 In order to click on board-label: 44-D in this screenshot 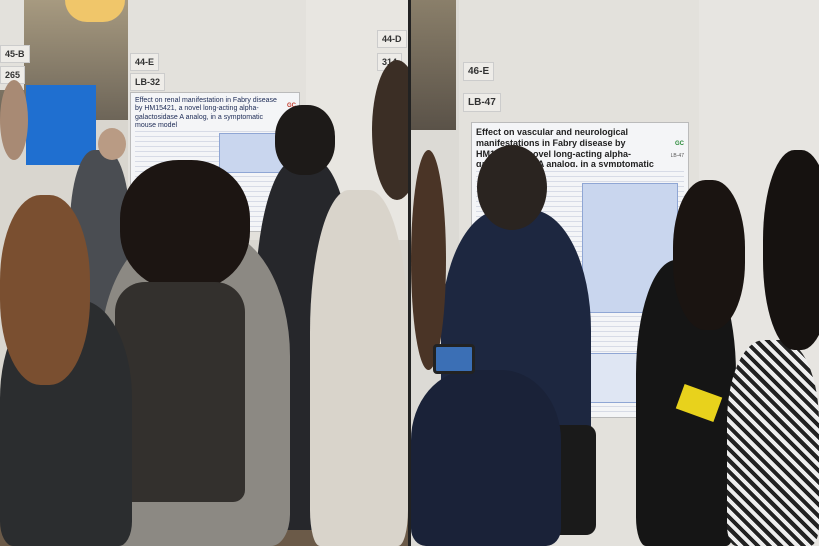, I will do `click(392, 39)`.